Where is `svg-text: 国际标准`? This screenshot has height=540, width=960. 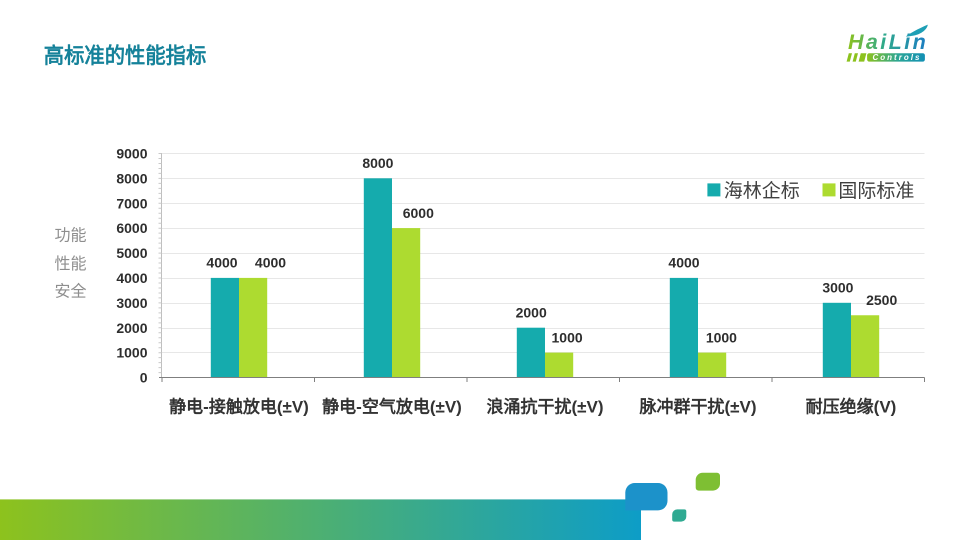 svg-text: 国际标准 is located at coordinates (876, 191).